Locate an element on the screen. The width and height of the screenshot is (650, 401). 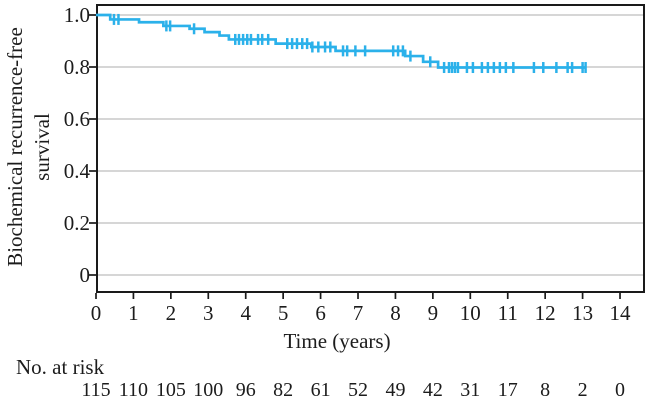
y-axis-label: Biochemical recurrence-free survival is located at coordinates (31, 148).